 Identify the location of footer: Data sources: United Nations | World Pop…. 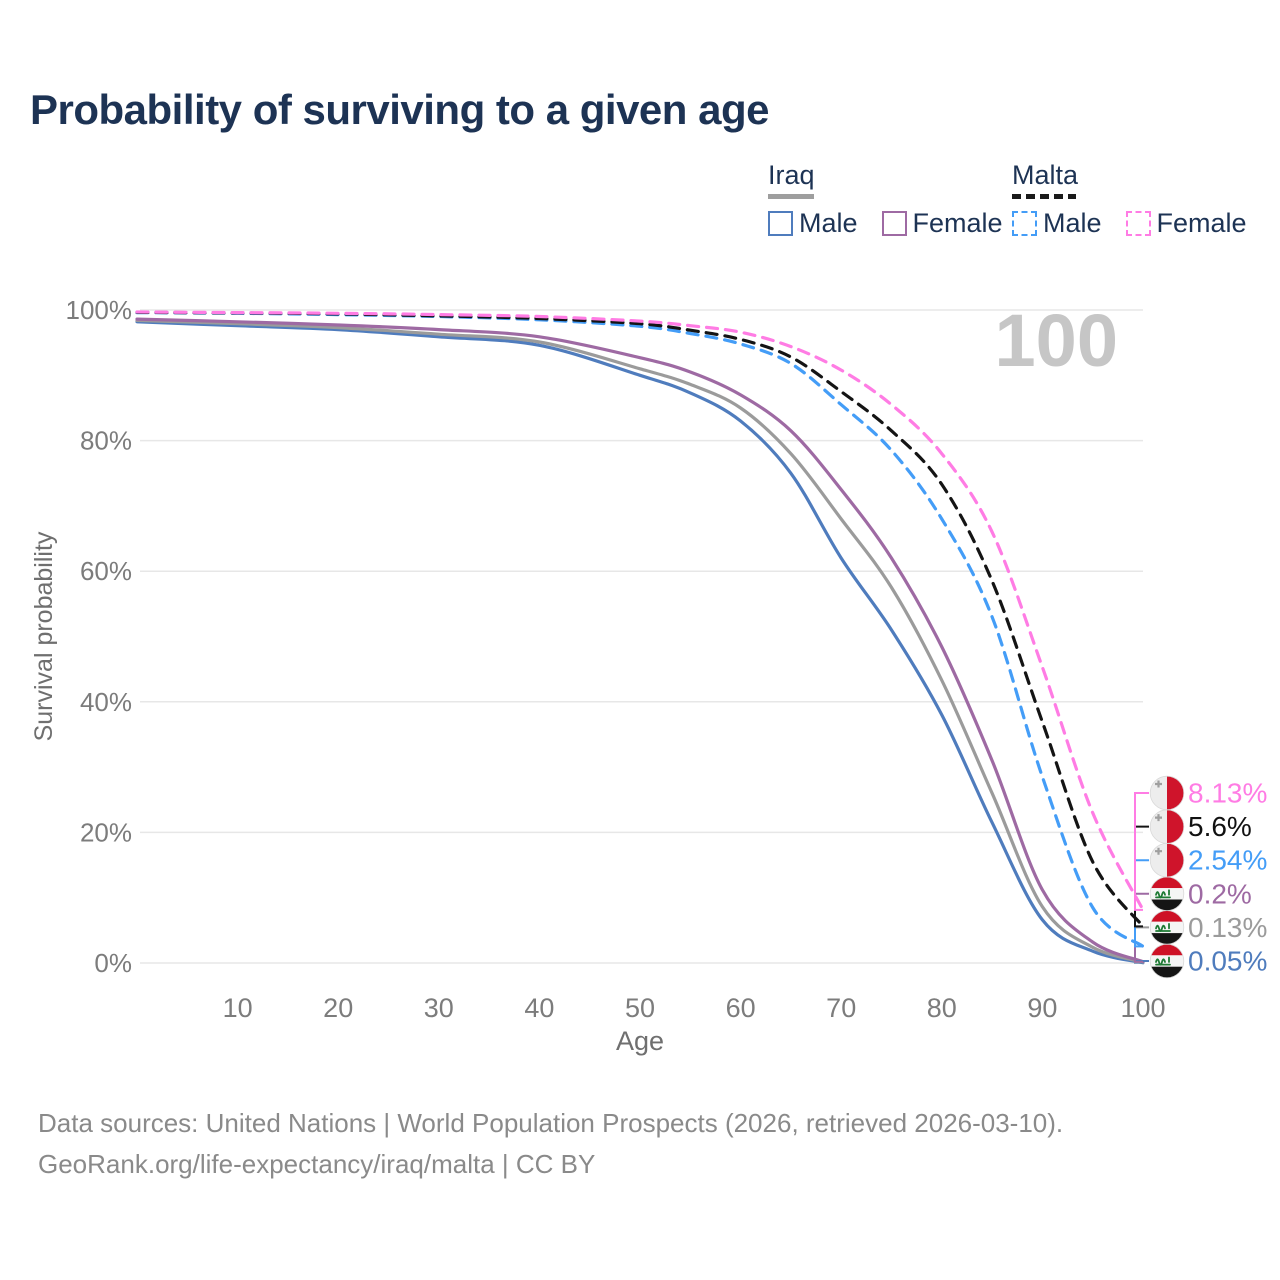
(550, 1144).